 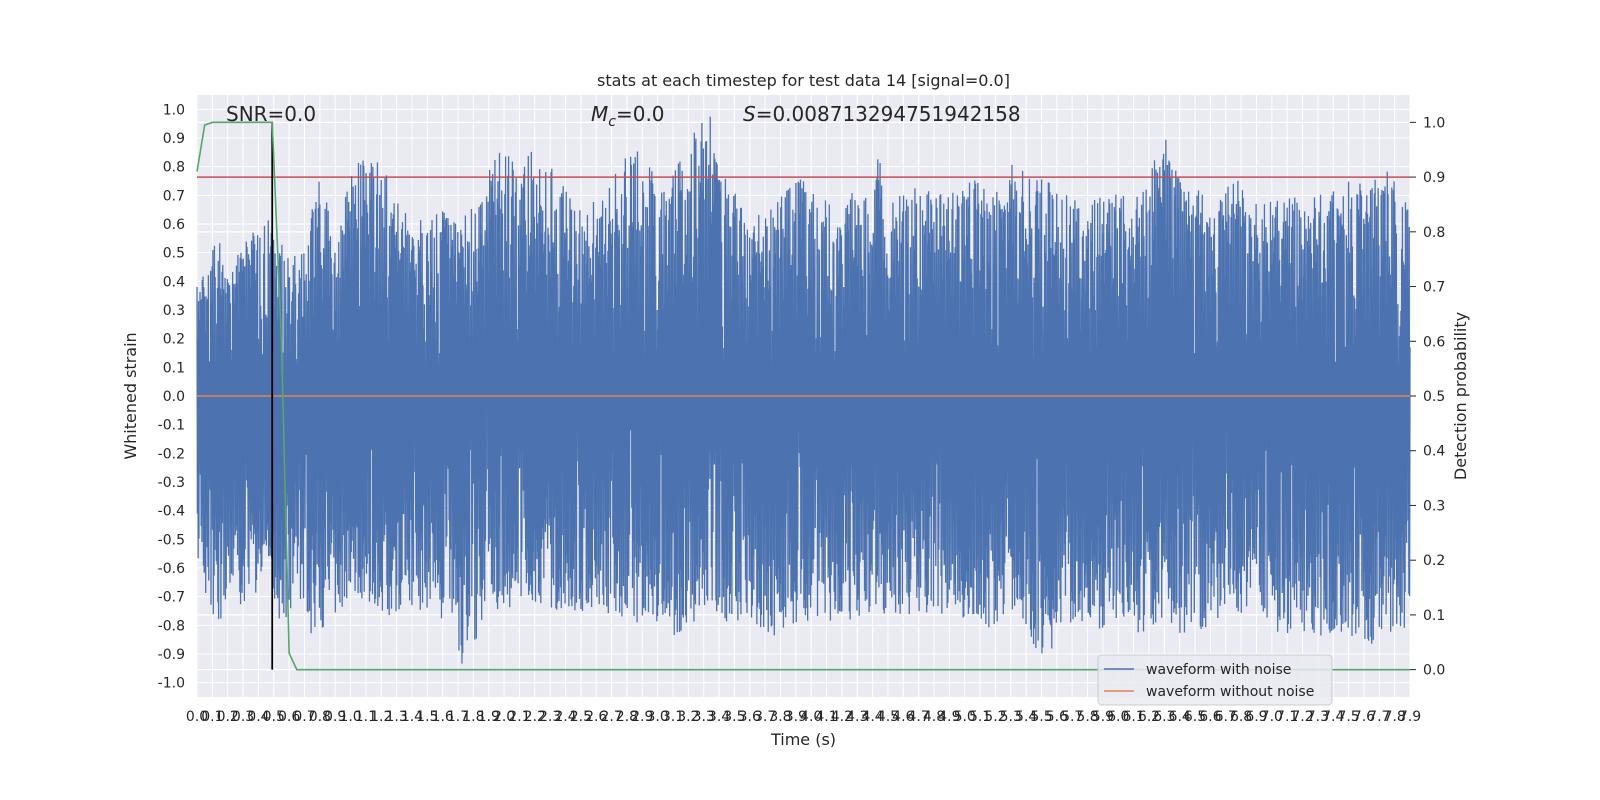 I want to click on x-tick-label: 5.2, so click(x=995, y=717).